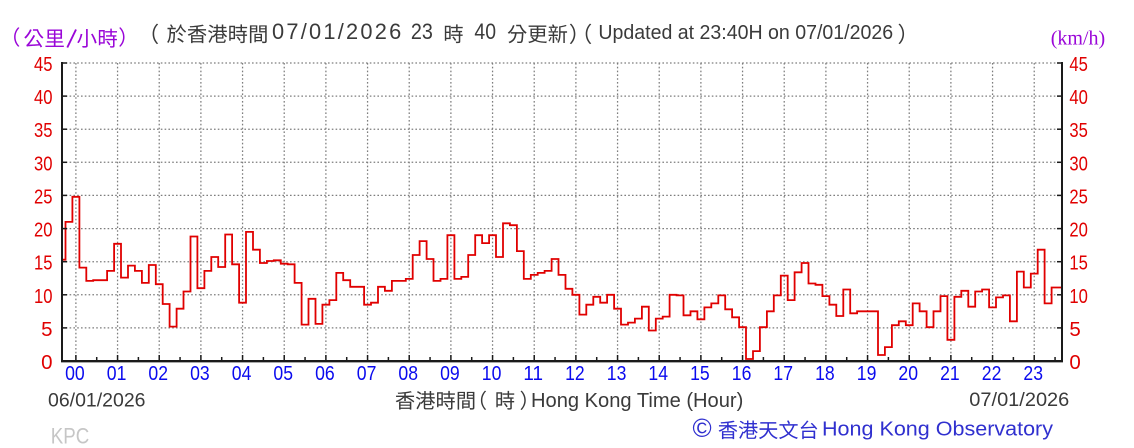 The width and height of the screenshot is (1134, 448). What do you see at coordinates (575, 373) in the screenshot?
I see `svg-text: 12` at bounding box center [575, 373].